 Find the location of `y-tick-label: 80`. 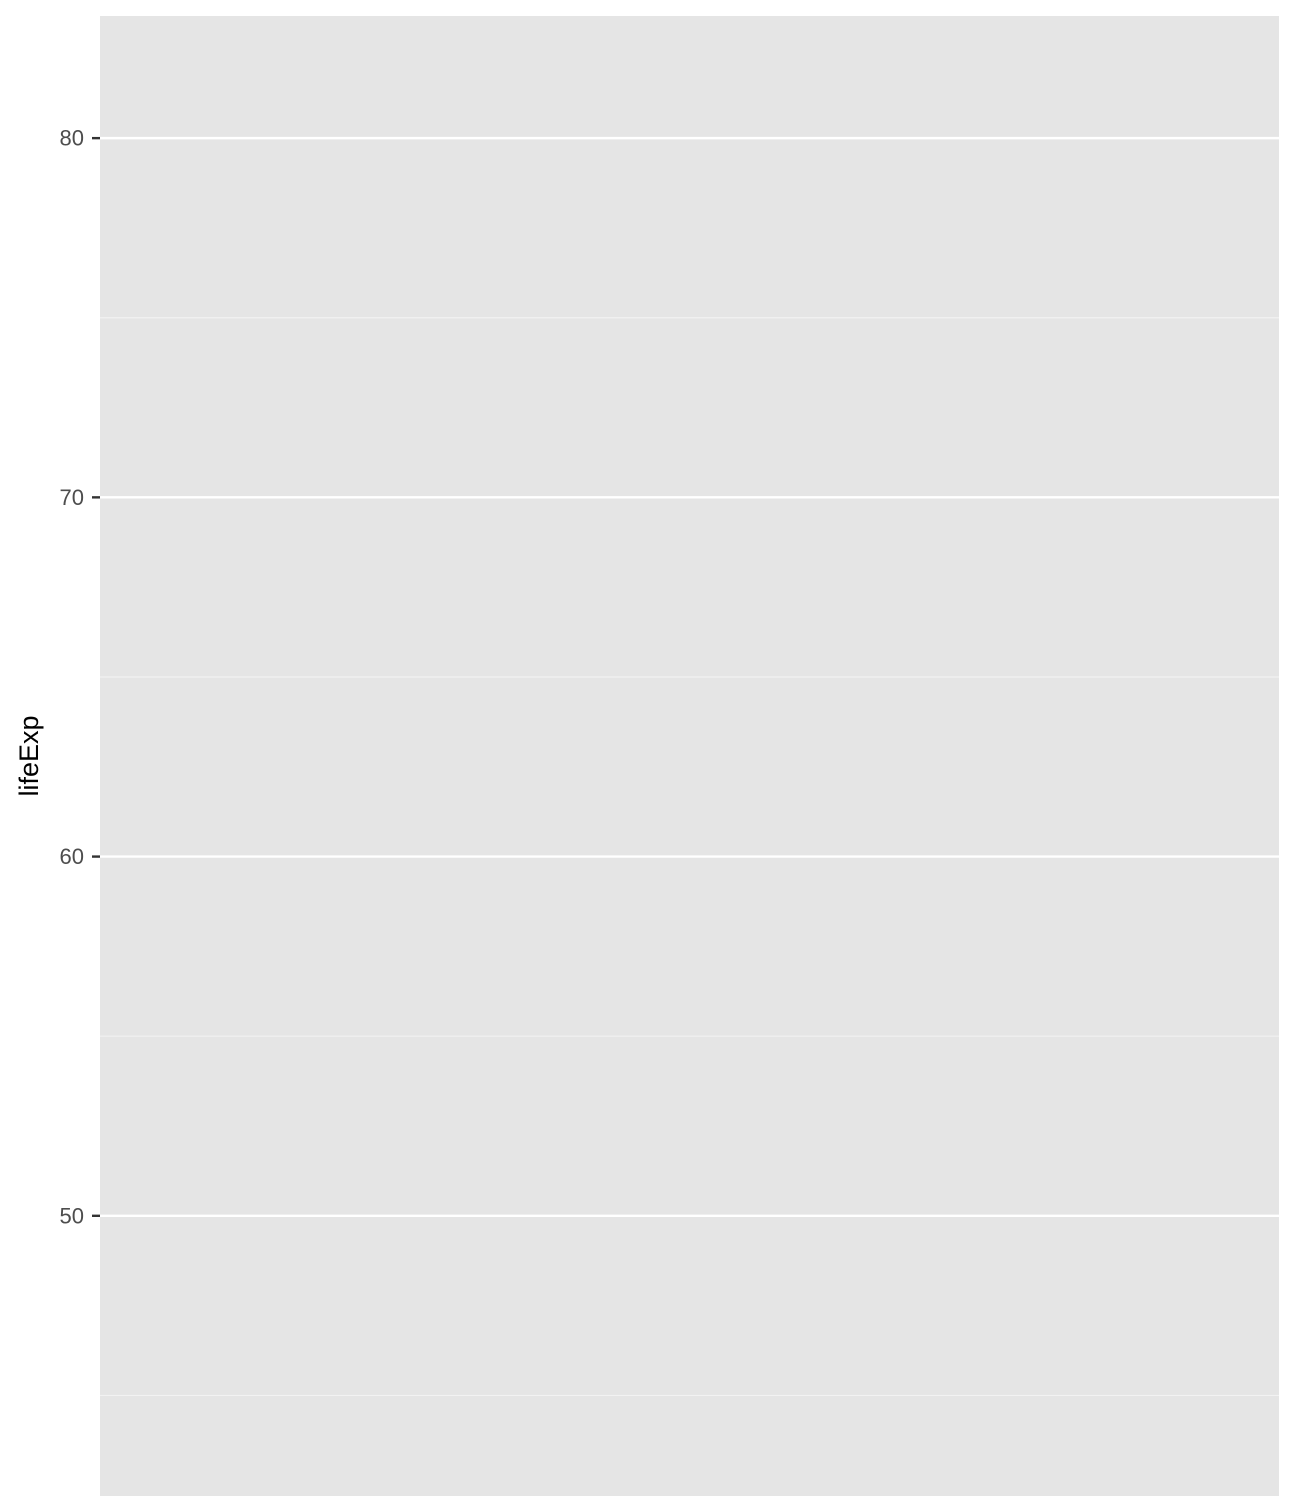

y-tick-label: 80 is located at coordinates (72, 138).